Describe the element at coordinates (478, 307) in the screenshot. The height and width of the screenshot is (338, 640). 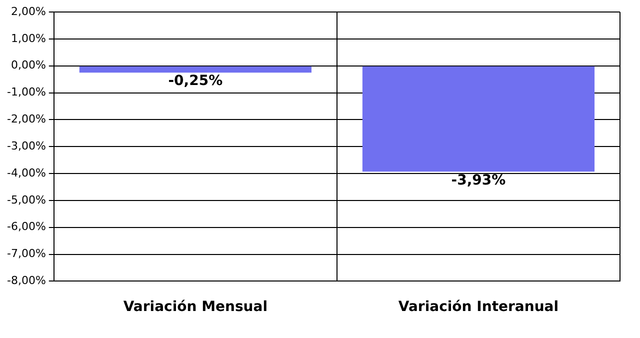
I see `x-tick-label: Variación Interanual` at that location.